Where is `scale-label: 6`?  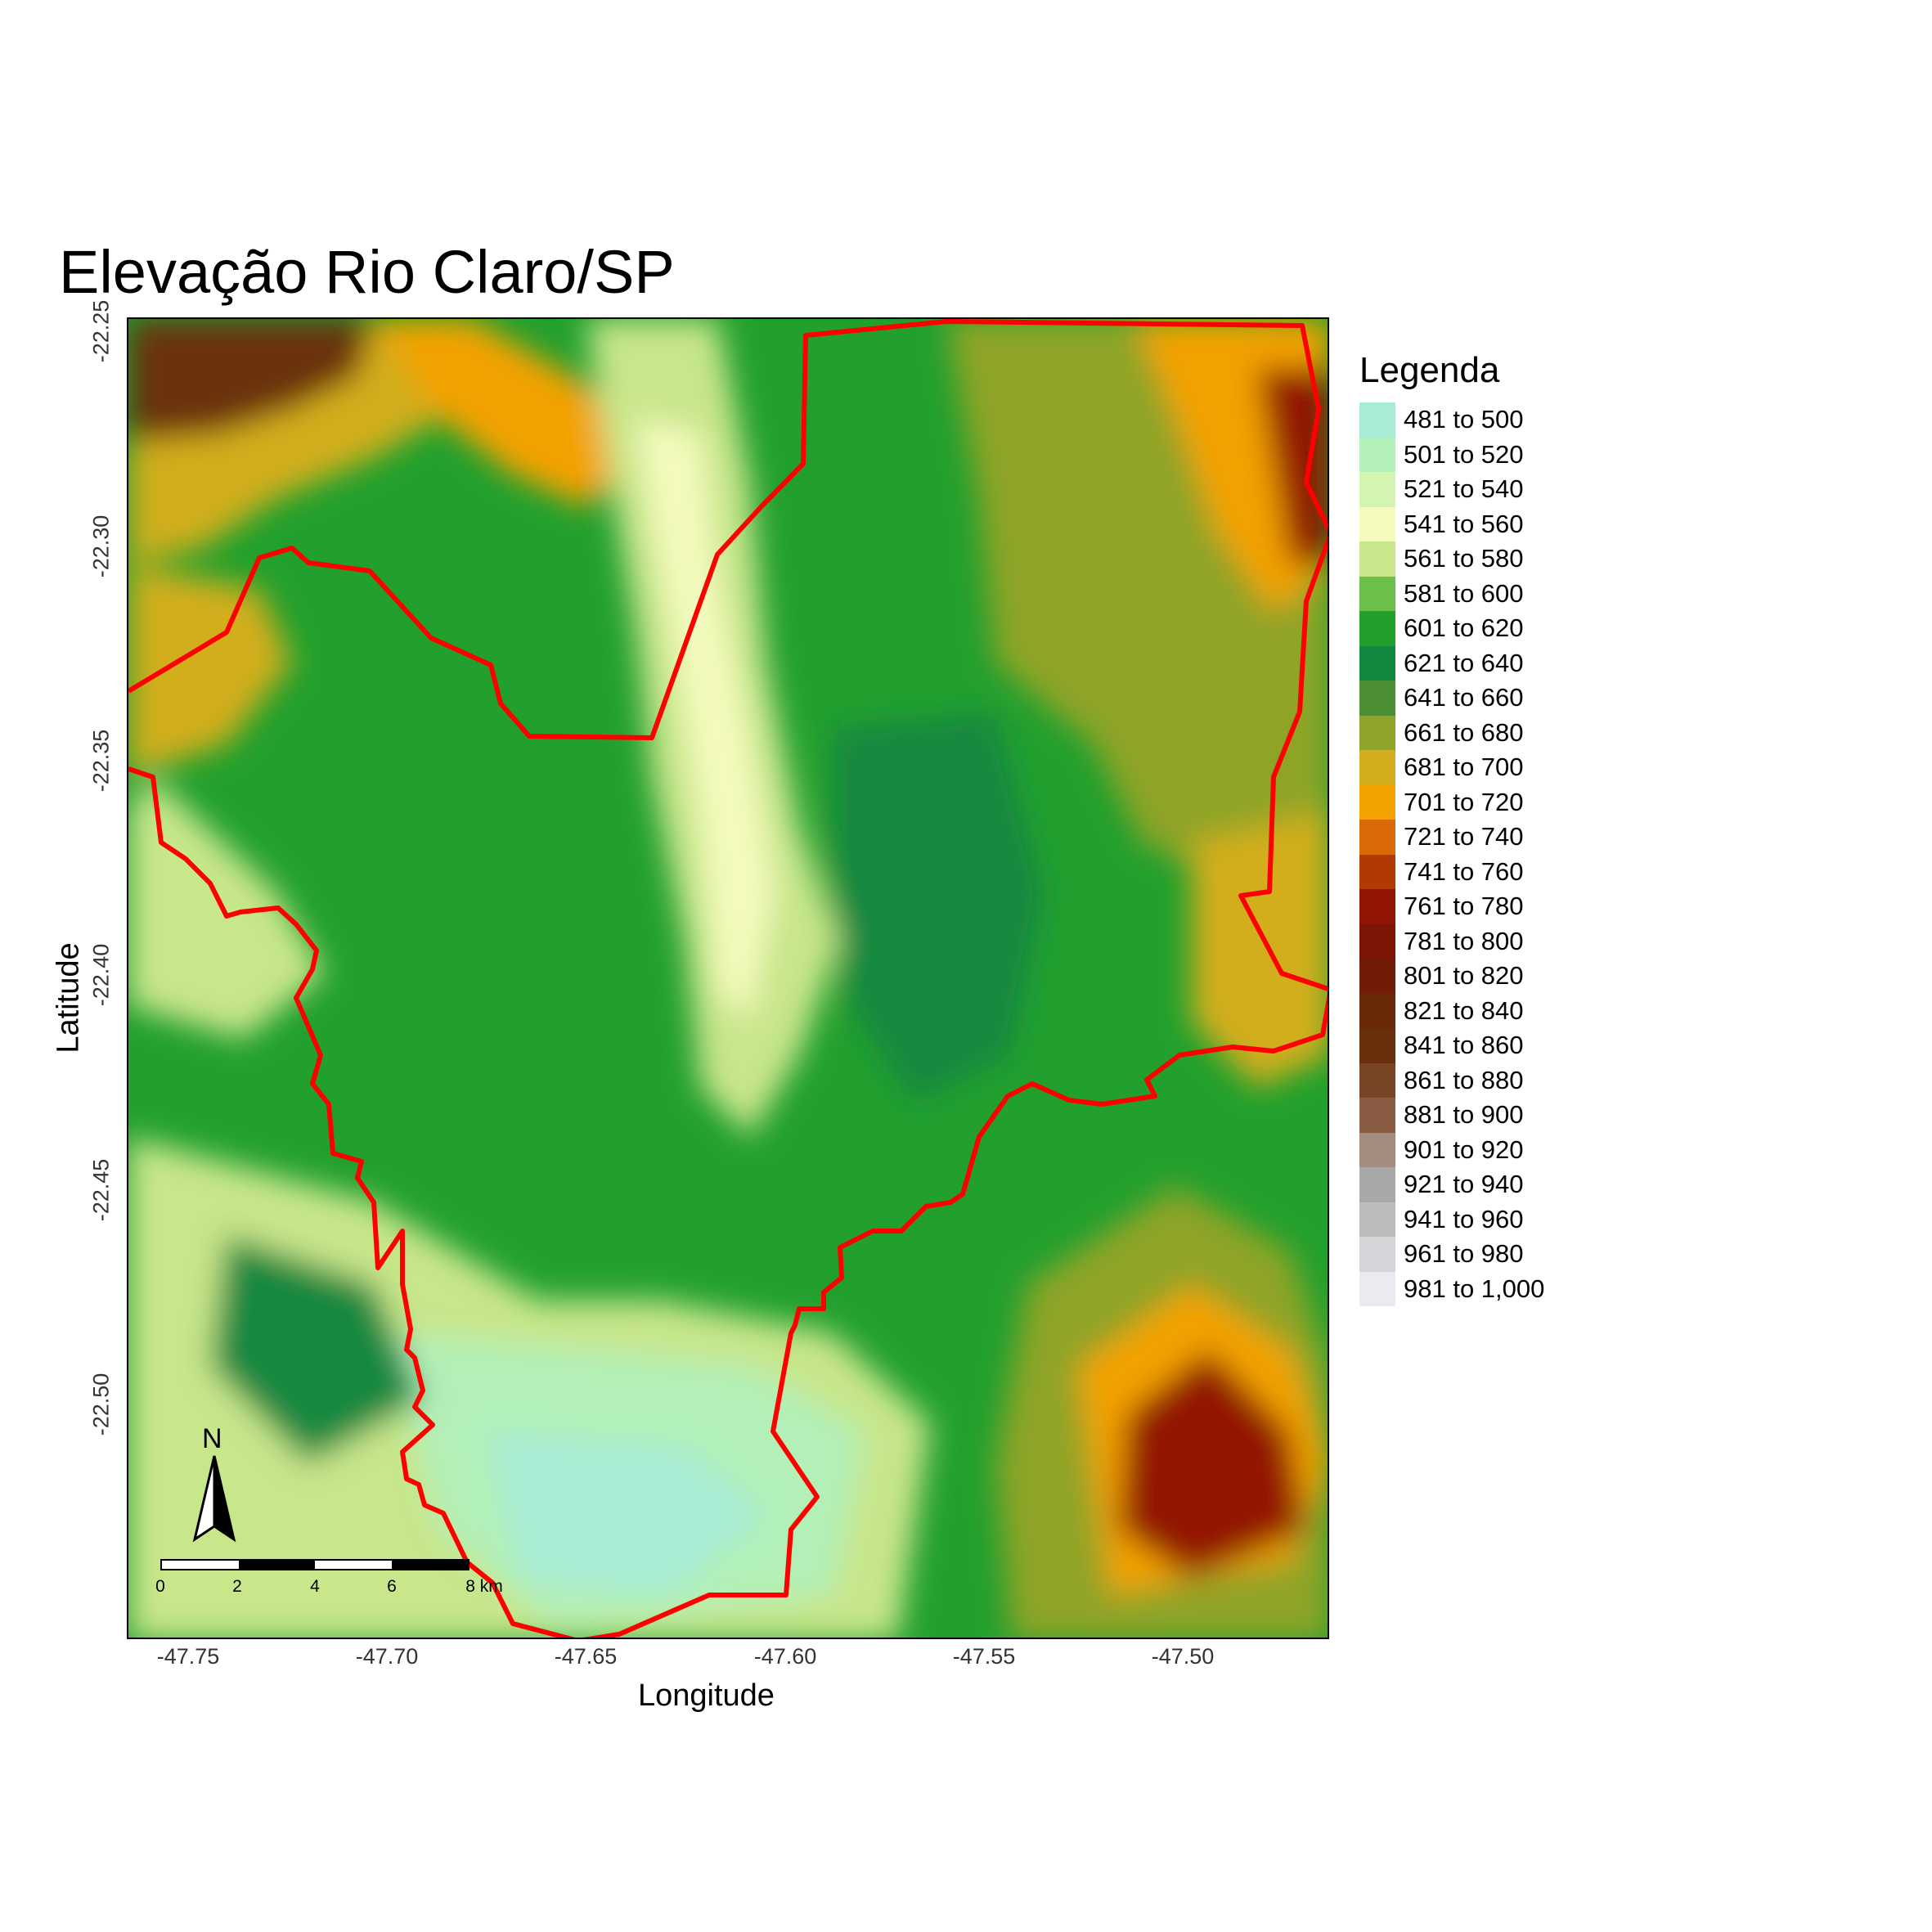 scale-label: 6 is located at coordinates (392, 1587).